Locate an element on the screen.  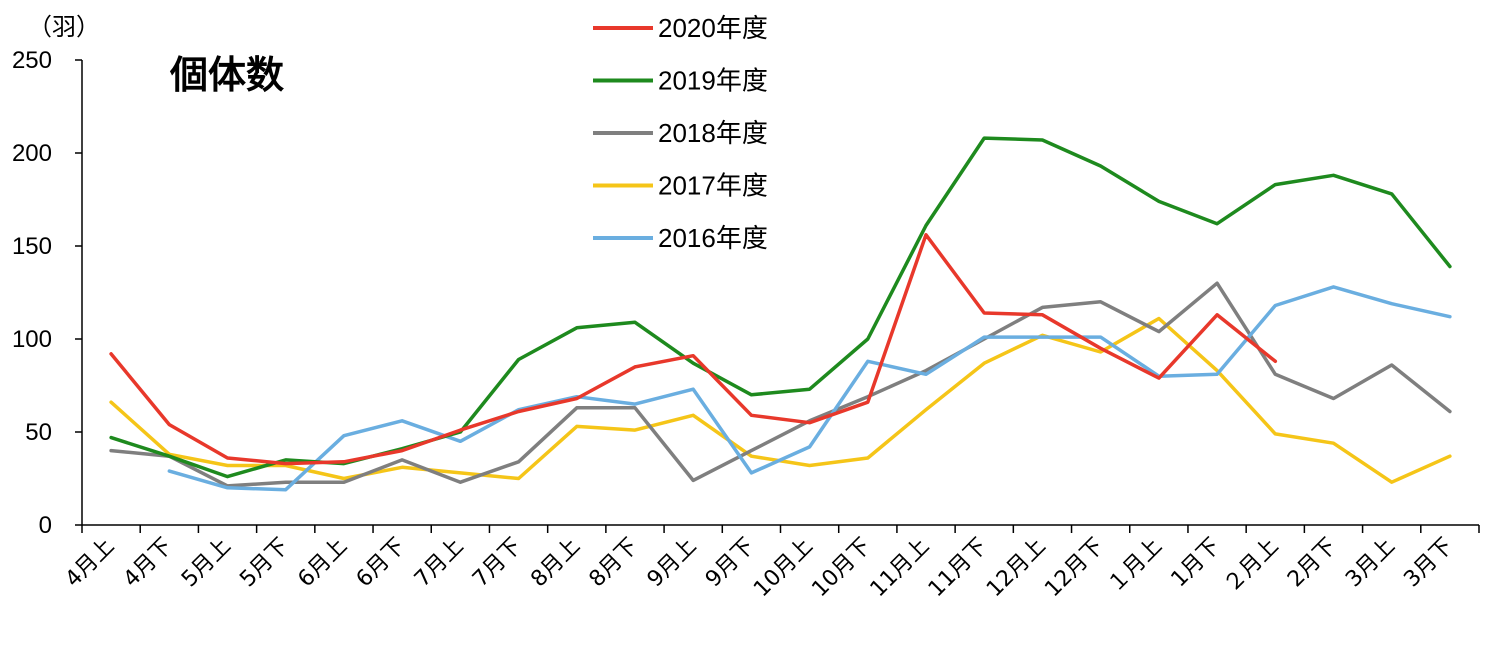
x-tick-label: 3月下 is located at coordinates (1428, 563).